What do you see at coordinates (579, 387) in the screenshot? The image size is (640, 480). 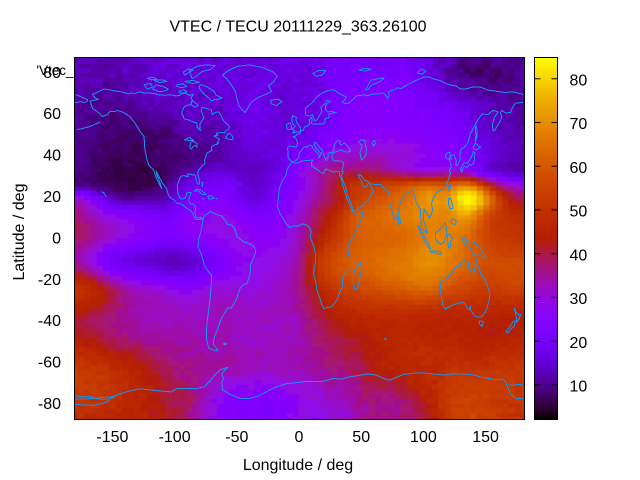 I see `svg-text: 10` at bounding box center [579, 387].